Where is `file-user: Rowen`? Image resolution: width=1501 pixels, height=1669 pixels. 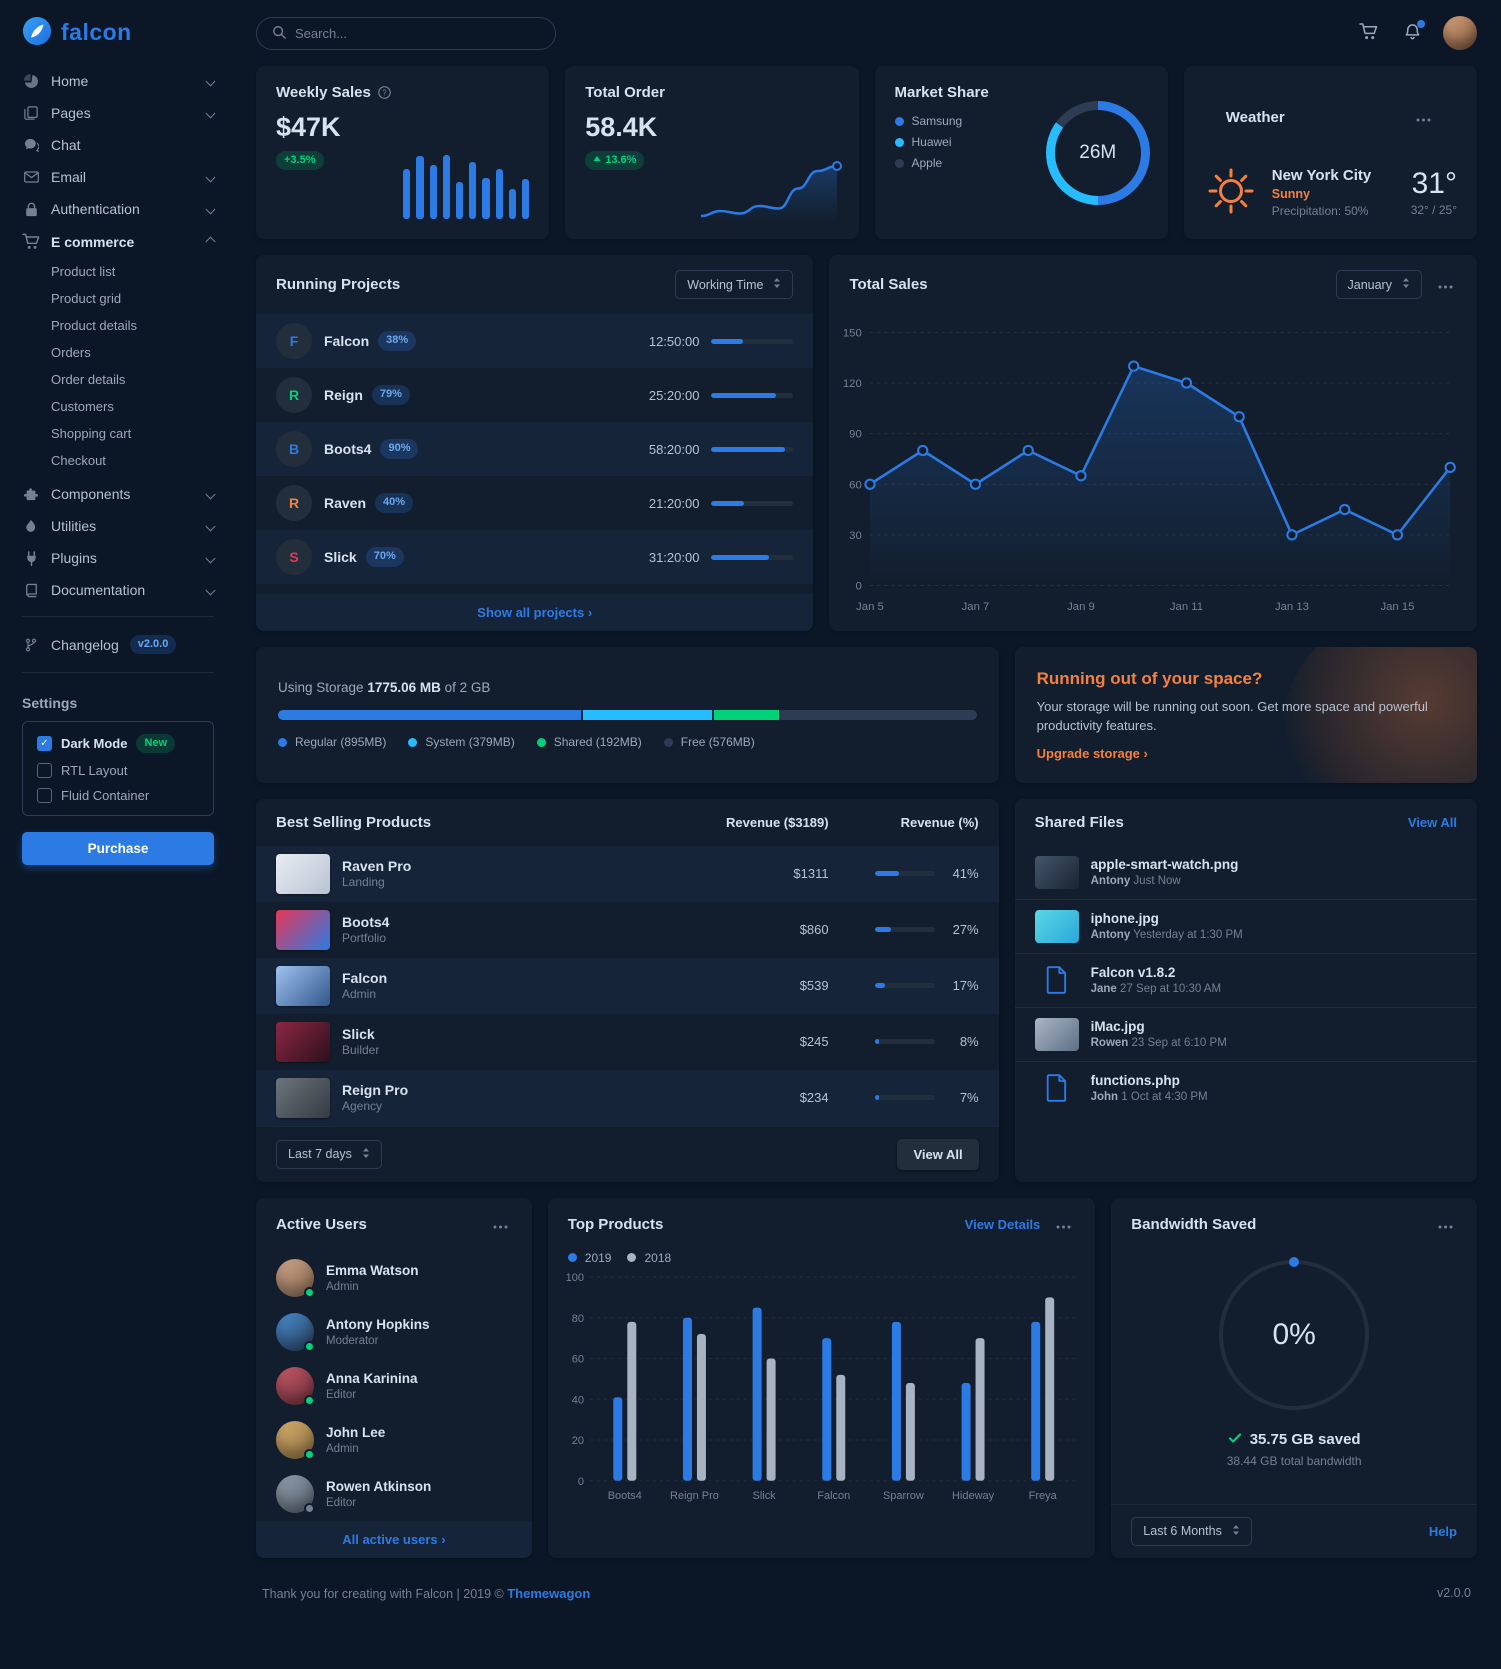
file-user: Rowen is located at coordinates (1109, 1043).